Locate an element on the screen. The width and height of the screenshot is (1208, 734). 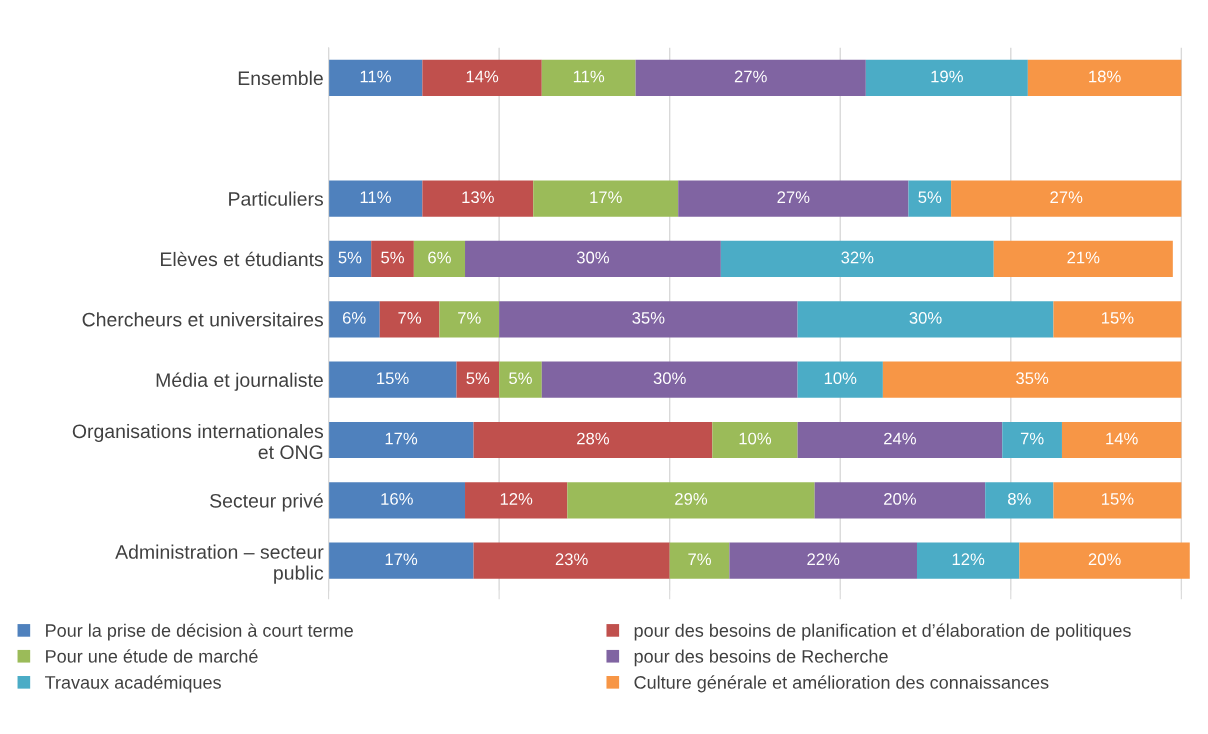
data-label: 22% is located at coordinates (823, 559).